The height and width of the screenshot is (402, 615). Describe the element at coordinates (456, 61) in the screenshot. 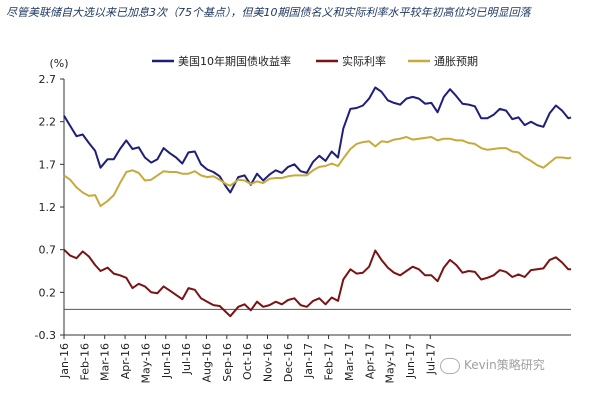

I see `legend-label: 通胀预期` at that location.